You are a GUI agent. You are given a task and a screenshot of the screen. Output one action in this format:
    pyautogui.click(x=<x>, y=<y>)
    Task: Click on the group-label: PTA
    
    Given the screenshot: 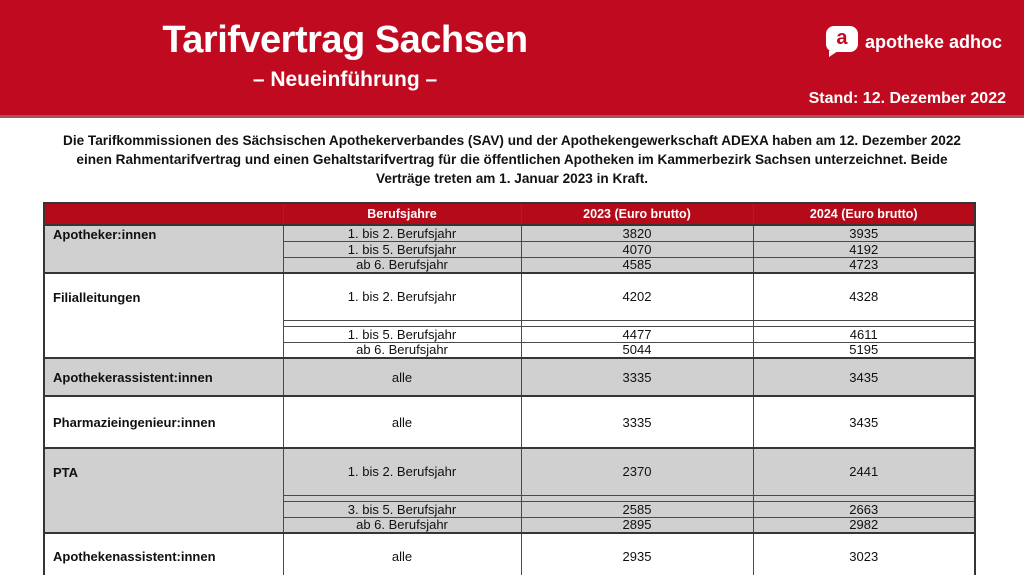 What is the action you would take?
    pyautogui.click(x=66, y=472)
    